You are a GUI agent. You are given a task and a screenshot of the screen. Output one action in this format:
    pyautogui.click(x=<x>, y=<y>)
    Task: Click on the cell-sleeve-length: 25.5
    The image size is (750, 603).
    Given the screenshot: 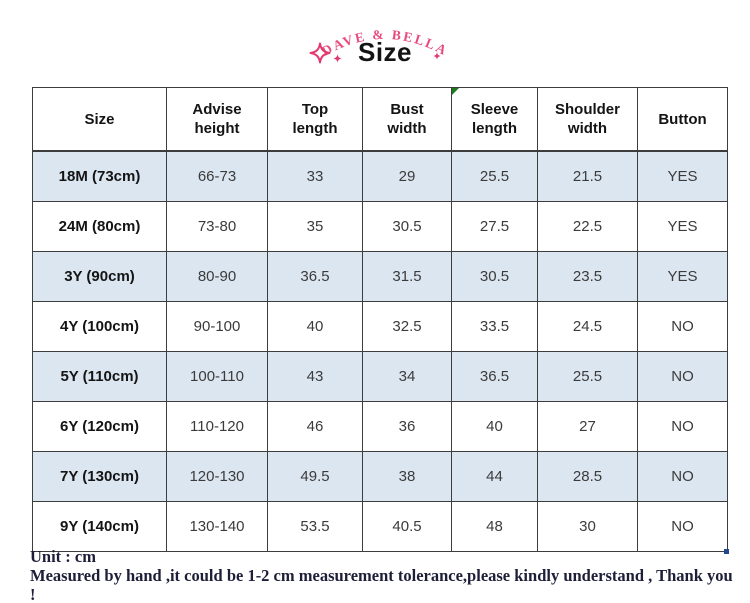 What is the action you would take?
    pyautogui.click(x=494, y=176)
    